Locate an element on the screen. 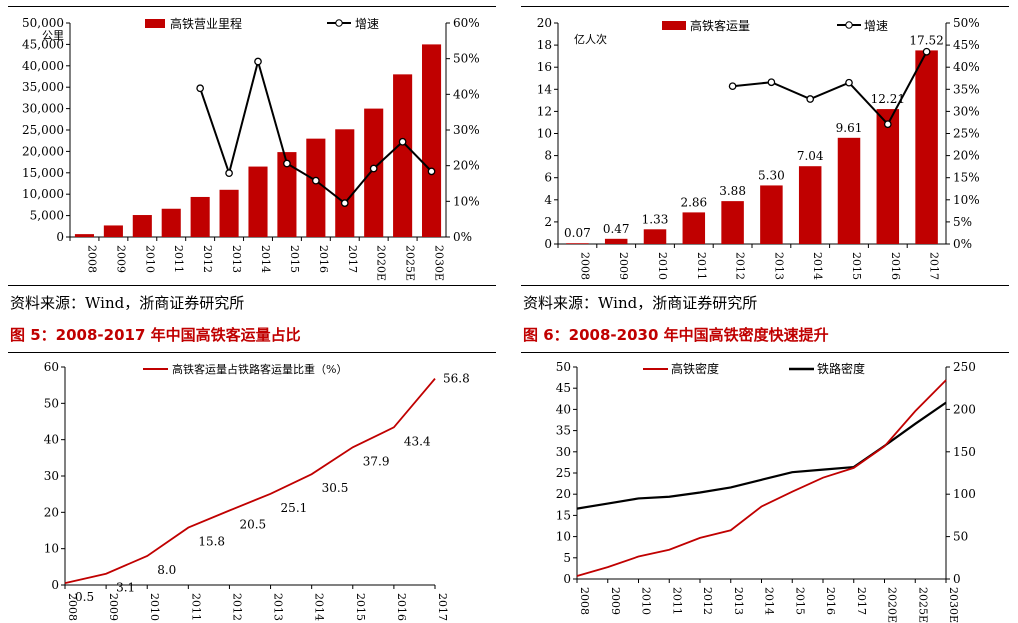 This screenshot has height=623, width=1018. c4-y-tick-label: 45 is located at coordinates (563, 388).